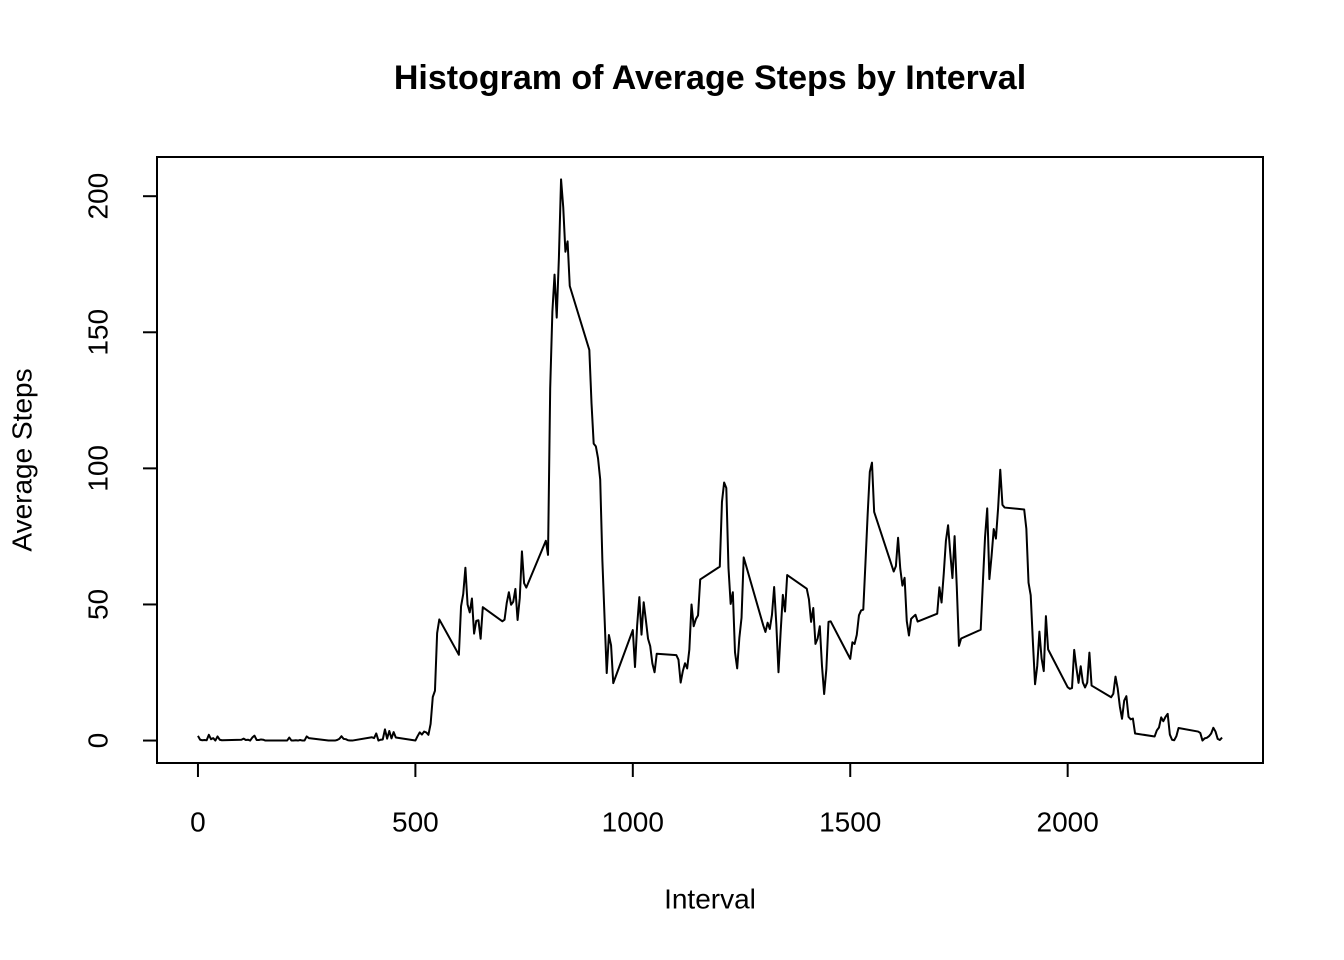 The width and height of the screenshot is (1344, 960). I want to click on x-tick-label: 0, so click(198, 821).